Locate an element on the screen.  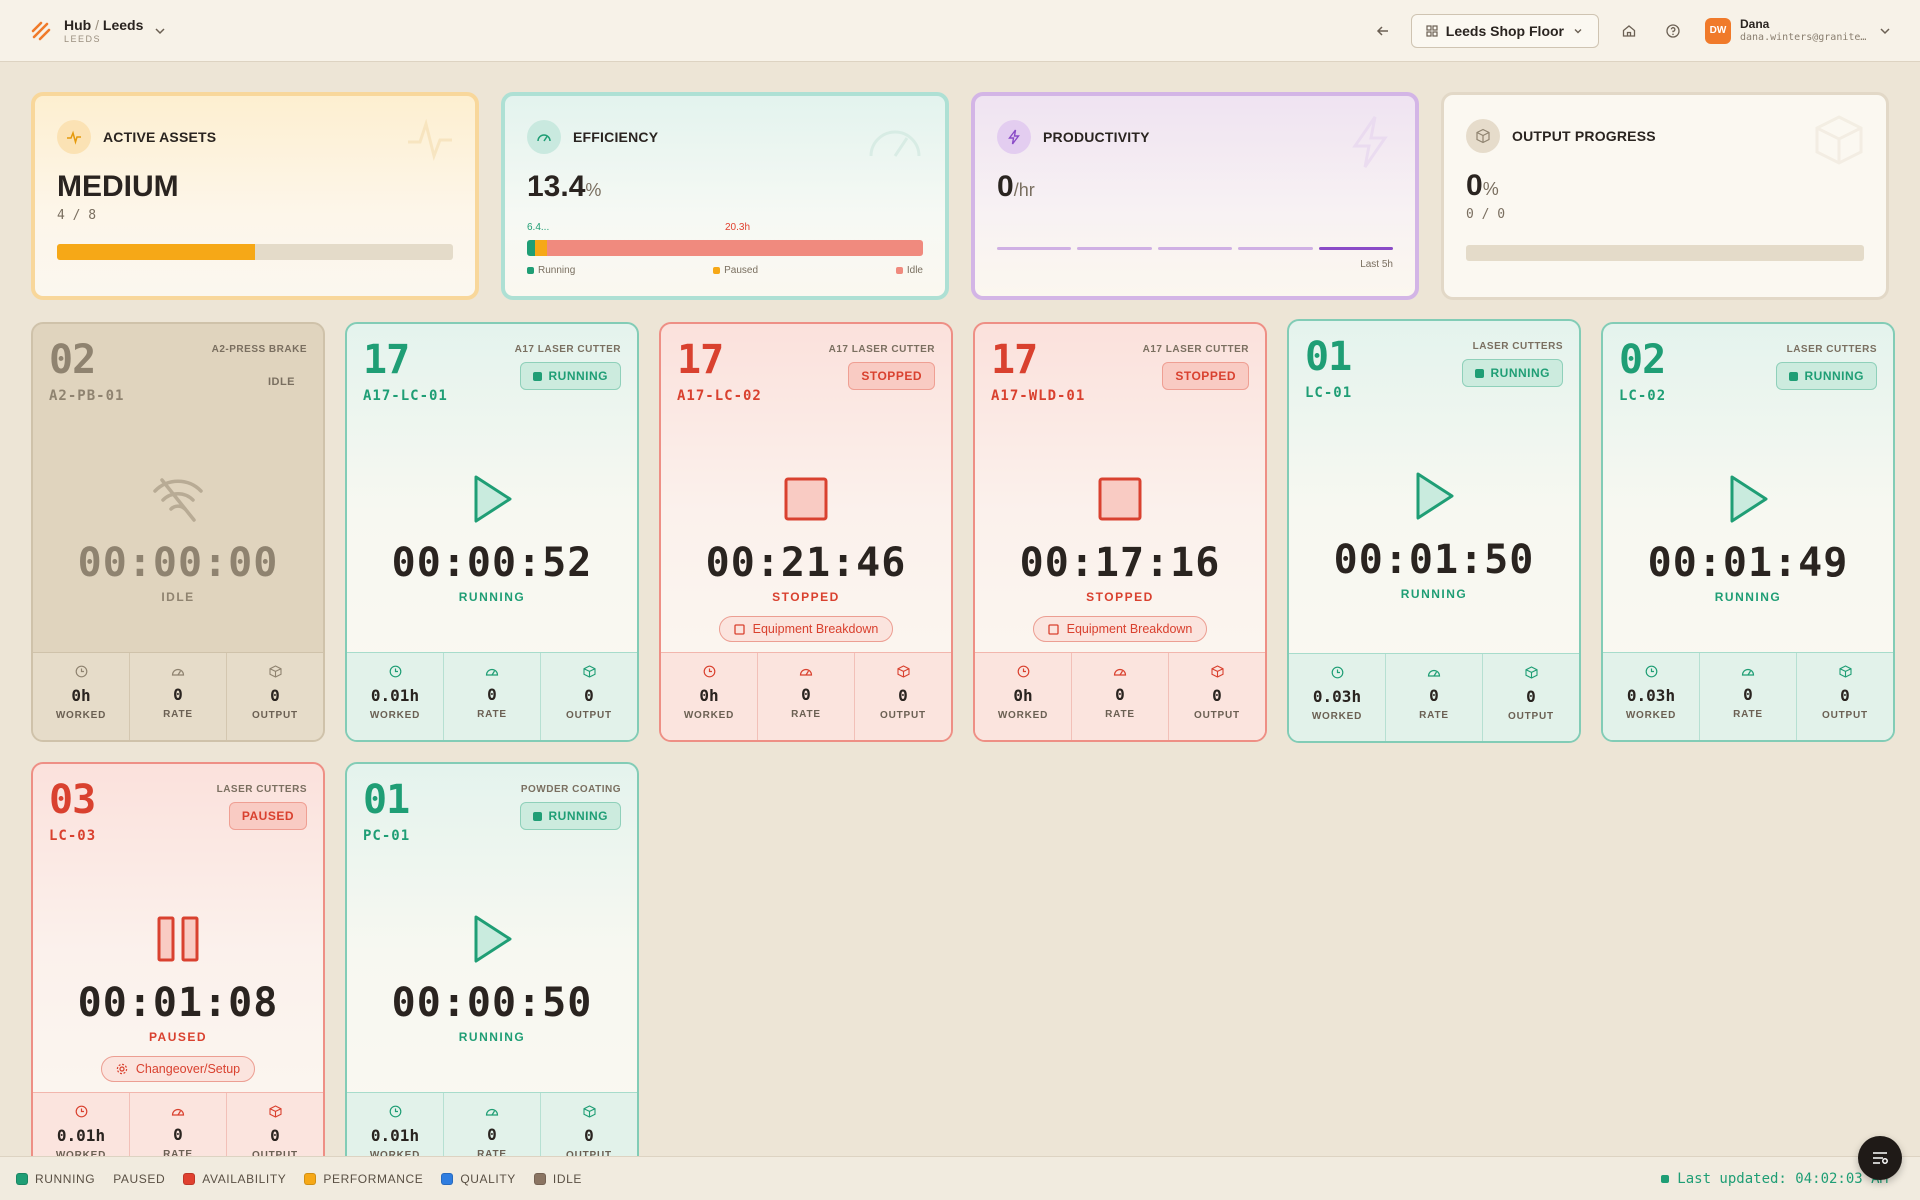
machine-number: 03 is located at coordinates (72, 800).